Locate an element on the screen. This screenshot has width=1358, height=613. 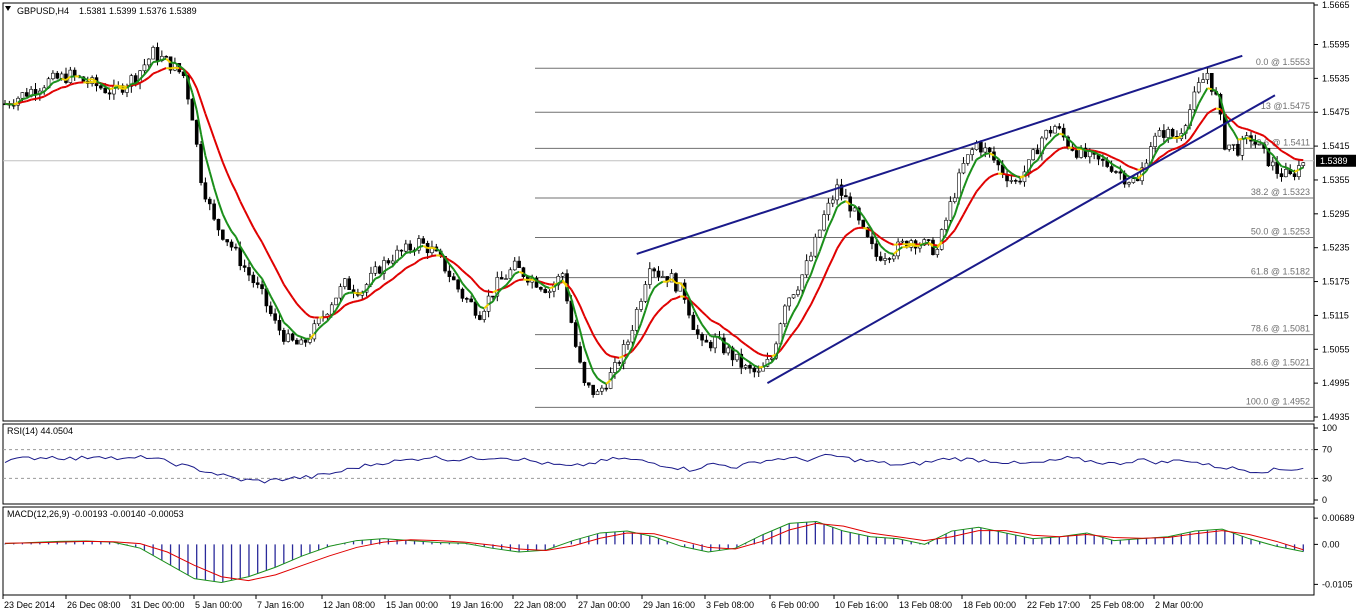
channel-upper-line is located at coordinates (939, 154).